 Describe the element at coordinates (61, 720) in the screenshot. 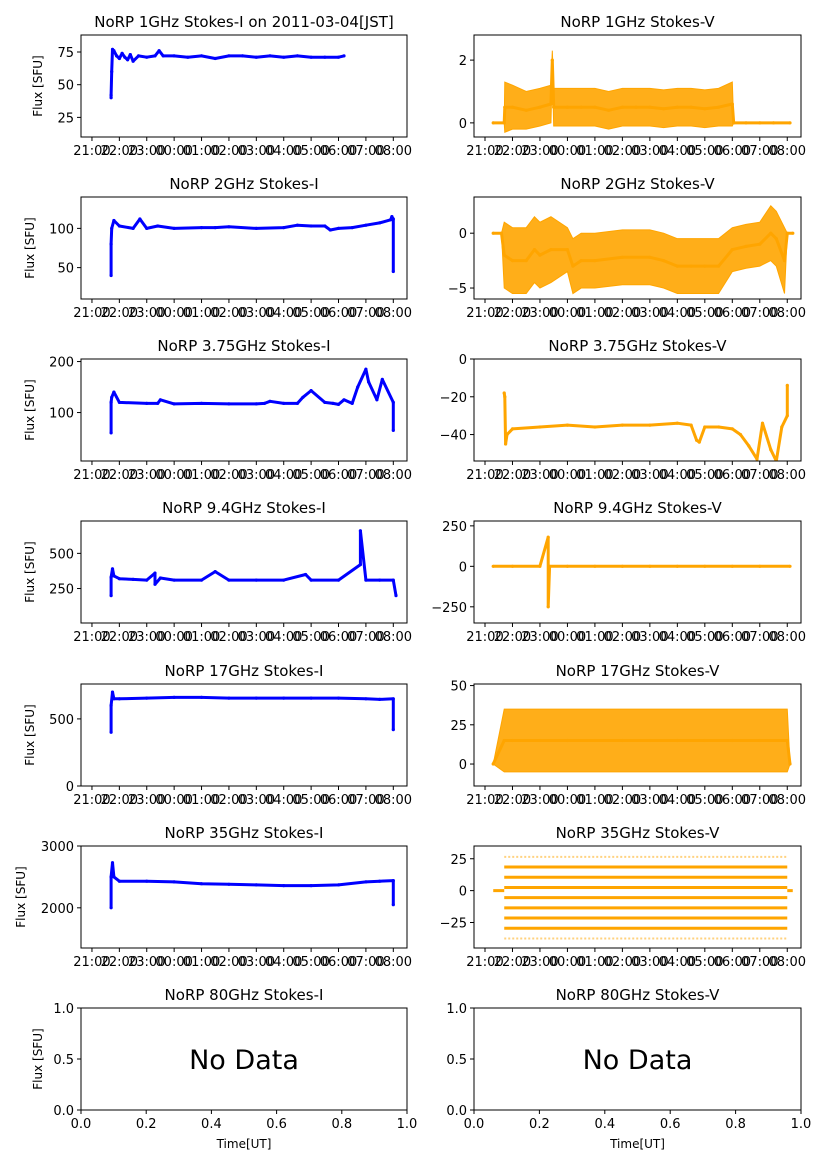

I see `y-tick-label: 500` at that location.